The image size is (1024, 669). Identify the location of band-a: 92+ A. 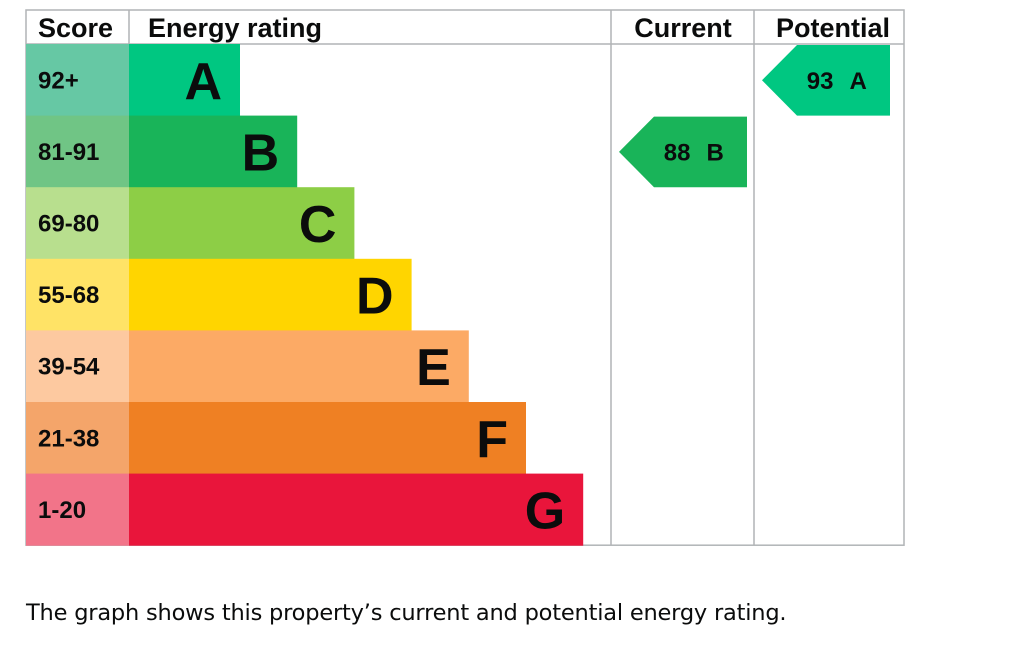
(133, 80).